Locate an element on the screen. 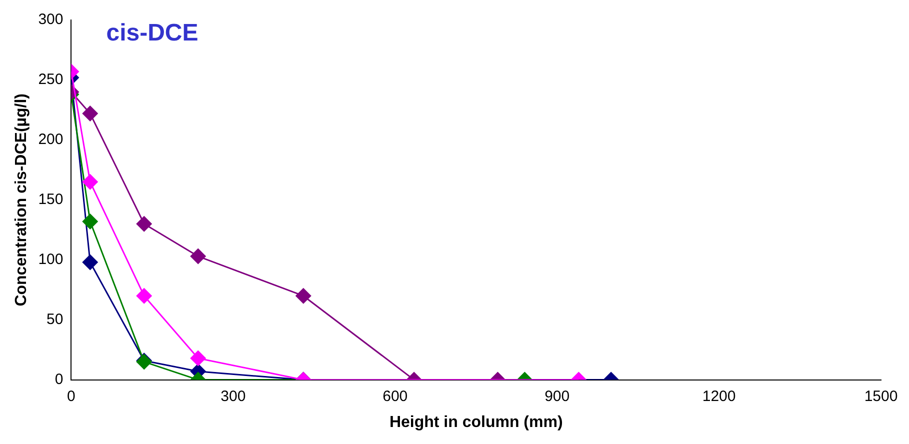 Image resolution: width=909 pixels, height=444 pixels. x-tick-label: 300 is located at coordinates (233, 396).